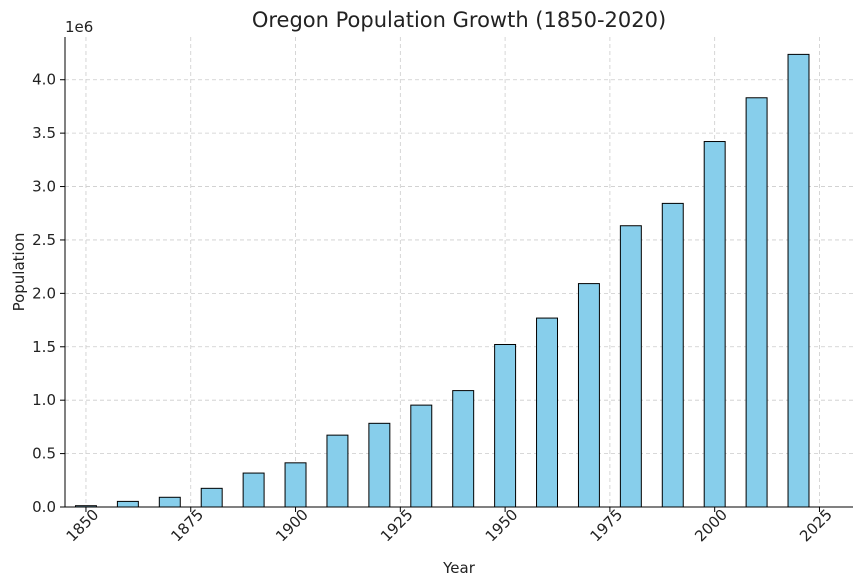 The image size is (864, 587). What do you see at coordinates (44, 133) in the screenshot?
I see `y-tick-label: 3.5` at bounding box center [44, 133].